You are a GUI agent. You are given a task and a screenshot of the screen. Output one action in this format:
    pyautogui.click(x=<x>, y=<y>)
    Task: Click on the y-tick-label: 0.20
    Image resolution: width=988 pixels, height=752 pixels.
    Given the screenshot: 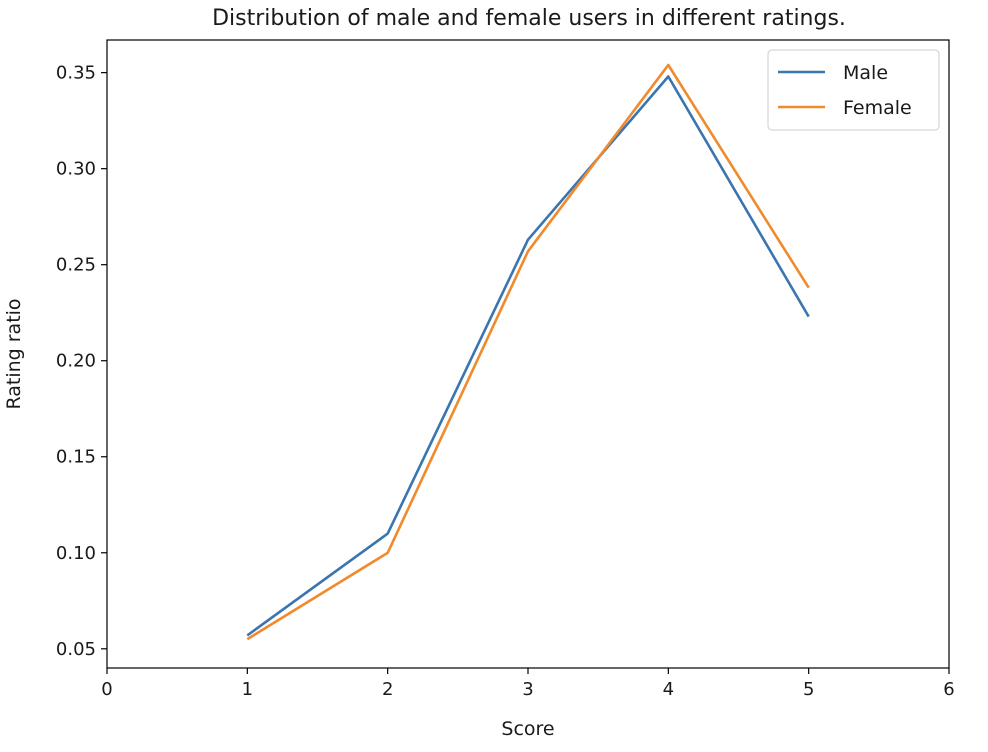 What is the action you would take?
    pyautogui.click(x=76, y=361)
    